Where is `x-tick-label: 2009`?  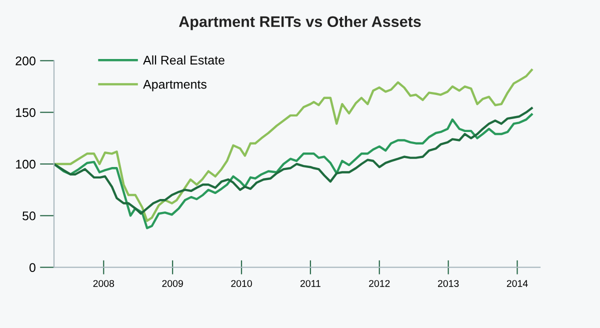
x-tick-label: 2009 is located at coordinates (172, 283).